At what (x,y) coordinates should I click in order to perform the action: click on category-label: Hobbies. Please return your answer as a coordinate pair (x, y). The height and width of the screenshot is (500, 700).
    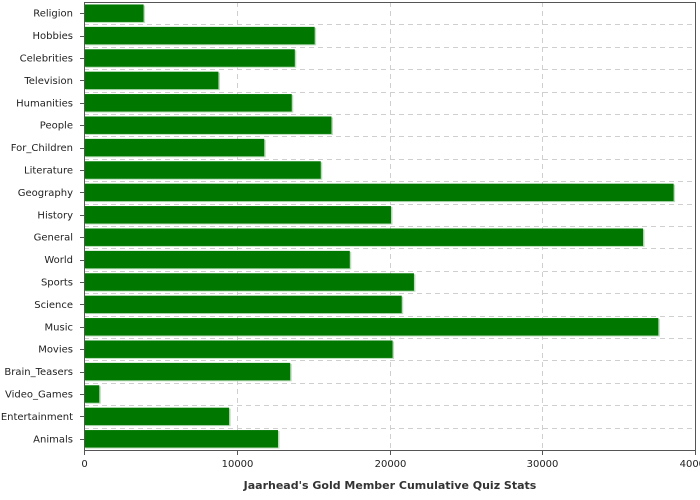
    Looking at the image, I should click on (53, 36).